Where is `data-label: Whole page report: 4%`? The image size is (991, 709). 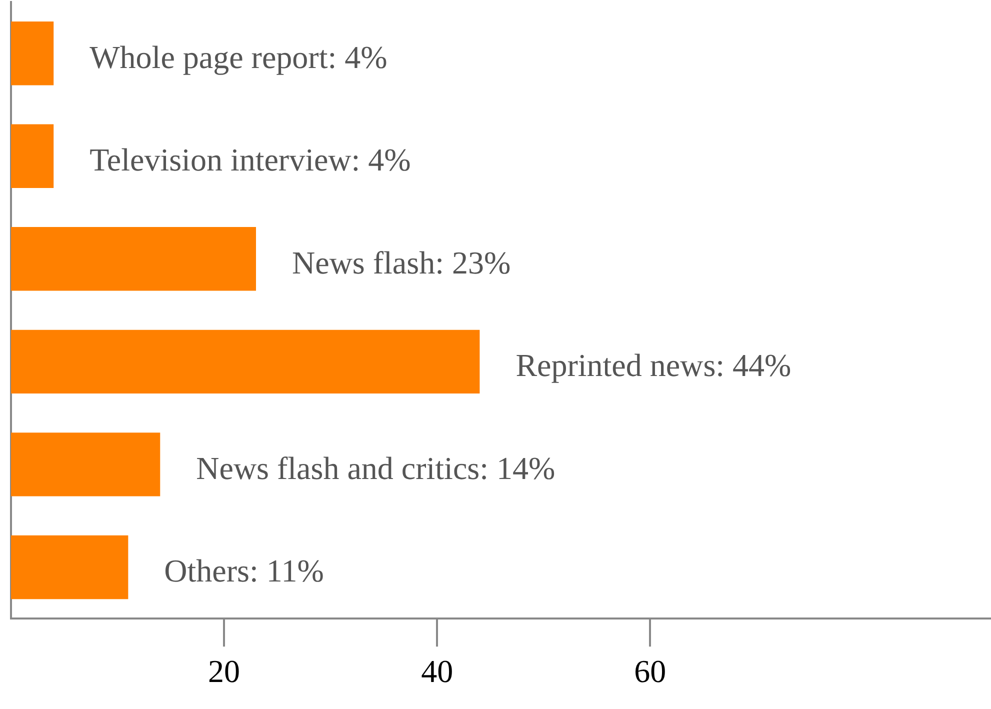 data-label: Whole page report: 4% is located at coordinates (239, 56).